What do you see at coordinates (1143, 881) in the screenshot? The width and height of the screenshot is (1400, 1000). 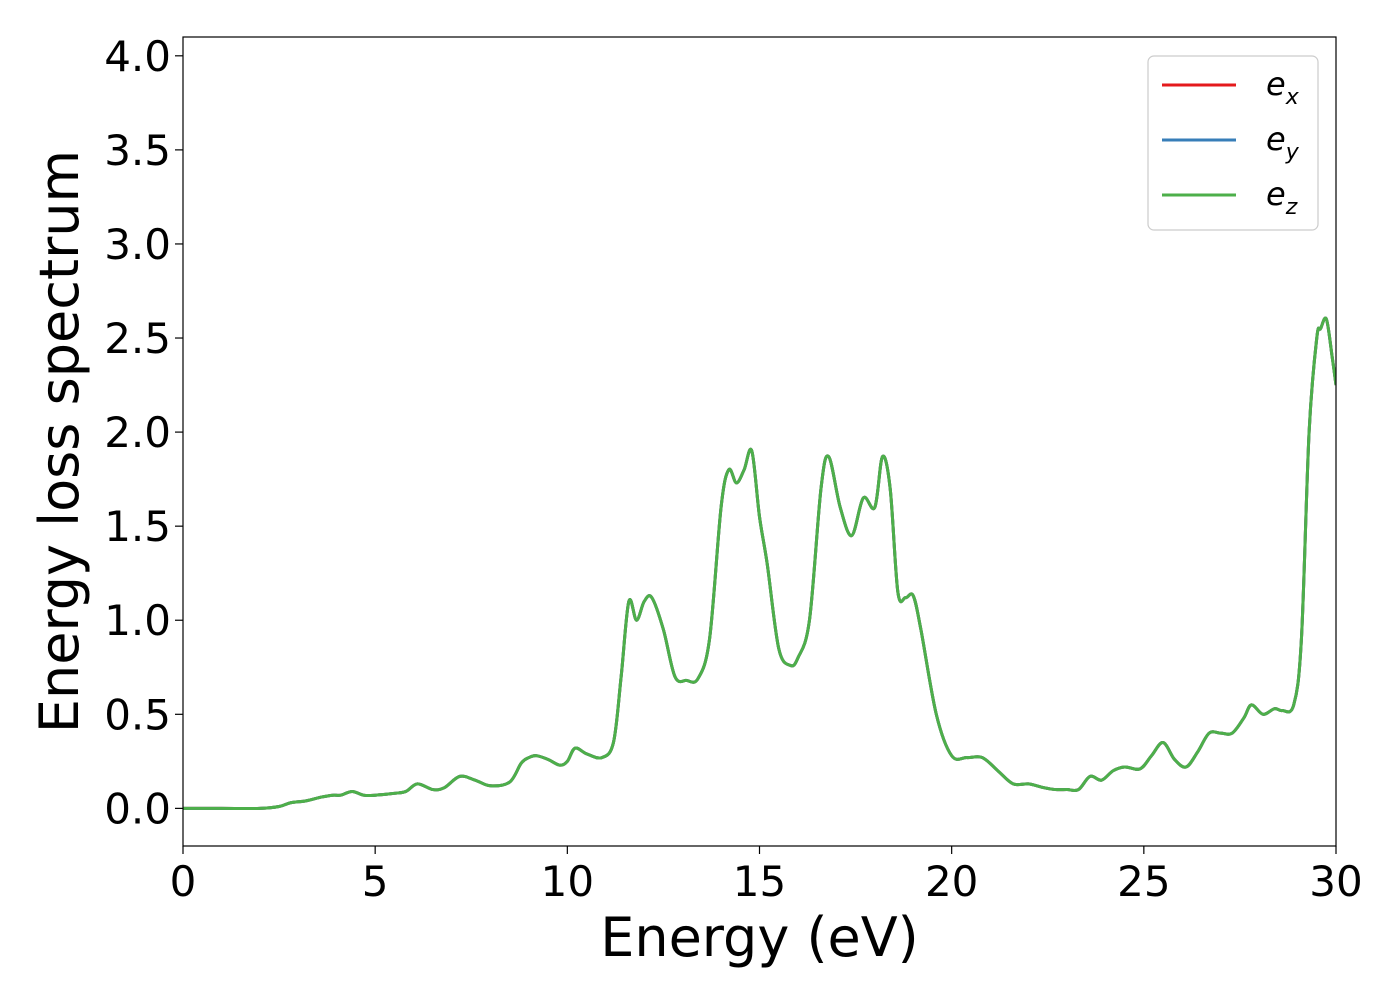 I see `x-tick-label: 25` at bounding box center [1143, 881].